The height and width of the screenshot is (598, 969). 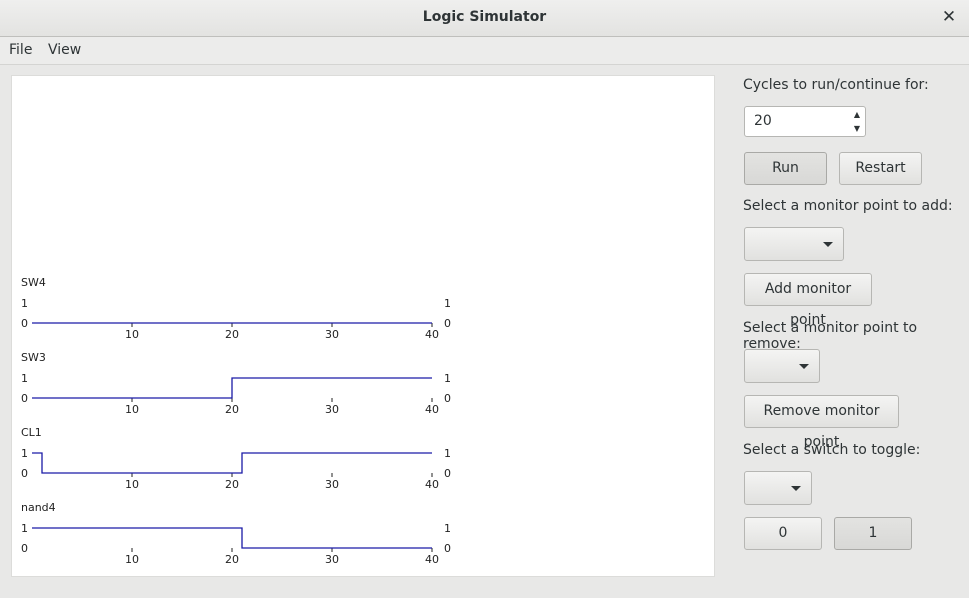 I want to click on switch-0-button: 0, so click(x=783, y=533).